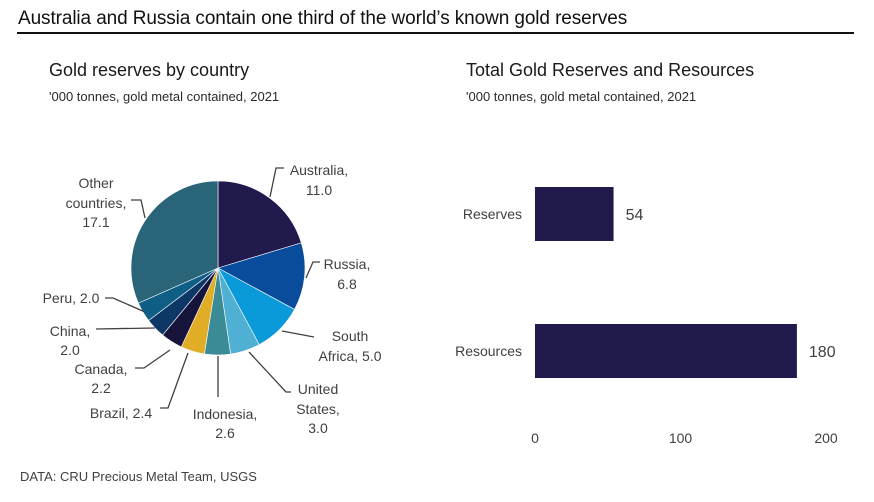 This screenshot has width=874, height=502. What do you see at coordinates (125, 328) in the screenshot?
I see `leader-line-china` at bounding box center [125, 328].